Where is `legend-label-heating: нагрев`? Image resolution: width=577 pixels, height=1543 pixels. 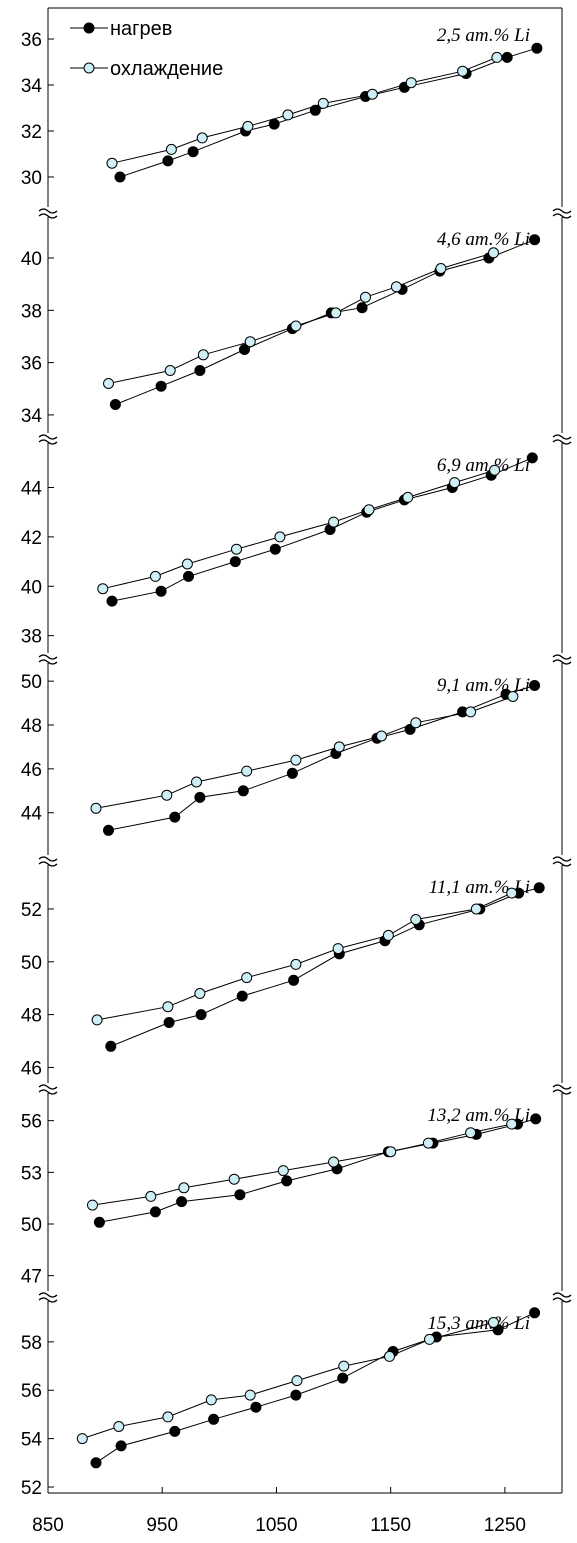
legend-label-heating: нагрев is located at coordinates (141, 29).